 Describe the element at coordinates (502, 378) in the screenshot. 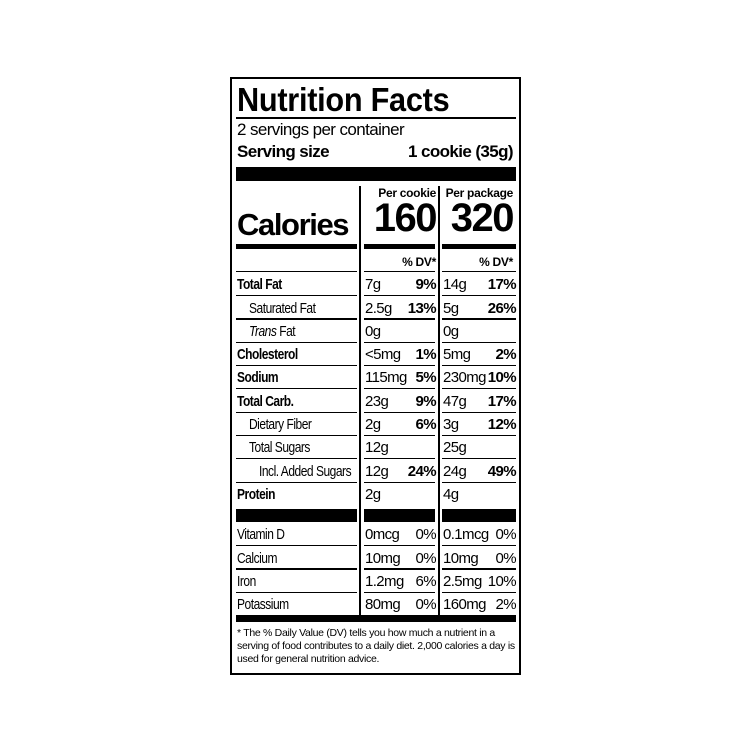

I see `per-package-dv: 10%` at that location.